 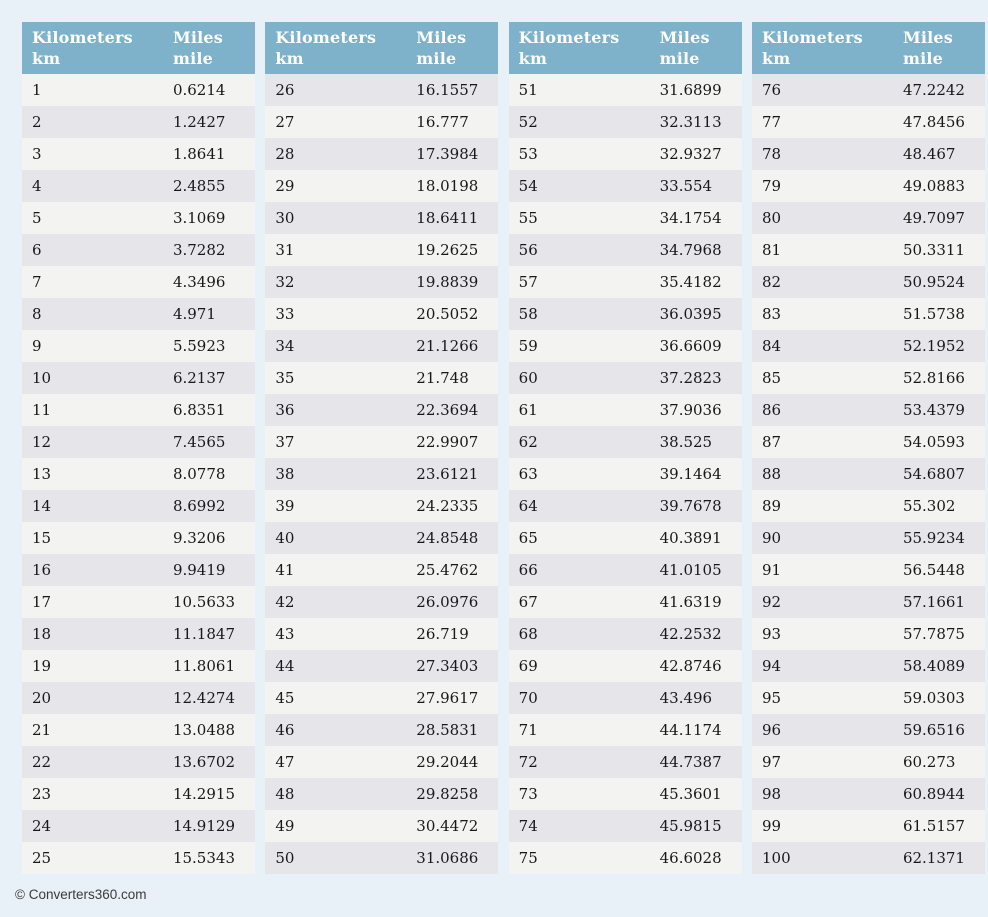 I want to click on km-value: 63, so click(x=528, y=474).